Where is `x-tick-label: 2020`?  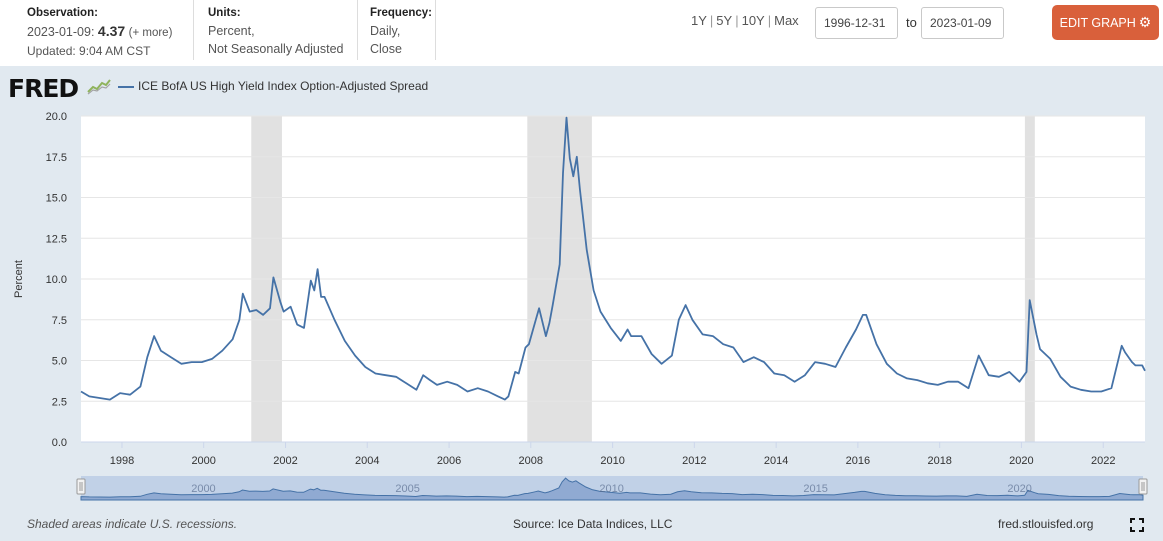
x-tick-label: 2020 is located at coordinates (1021, 461).